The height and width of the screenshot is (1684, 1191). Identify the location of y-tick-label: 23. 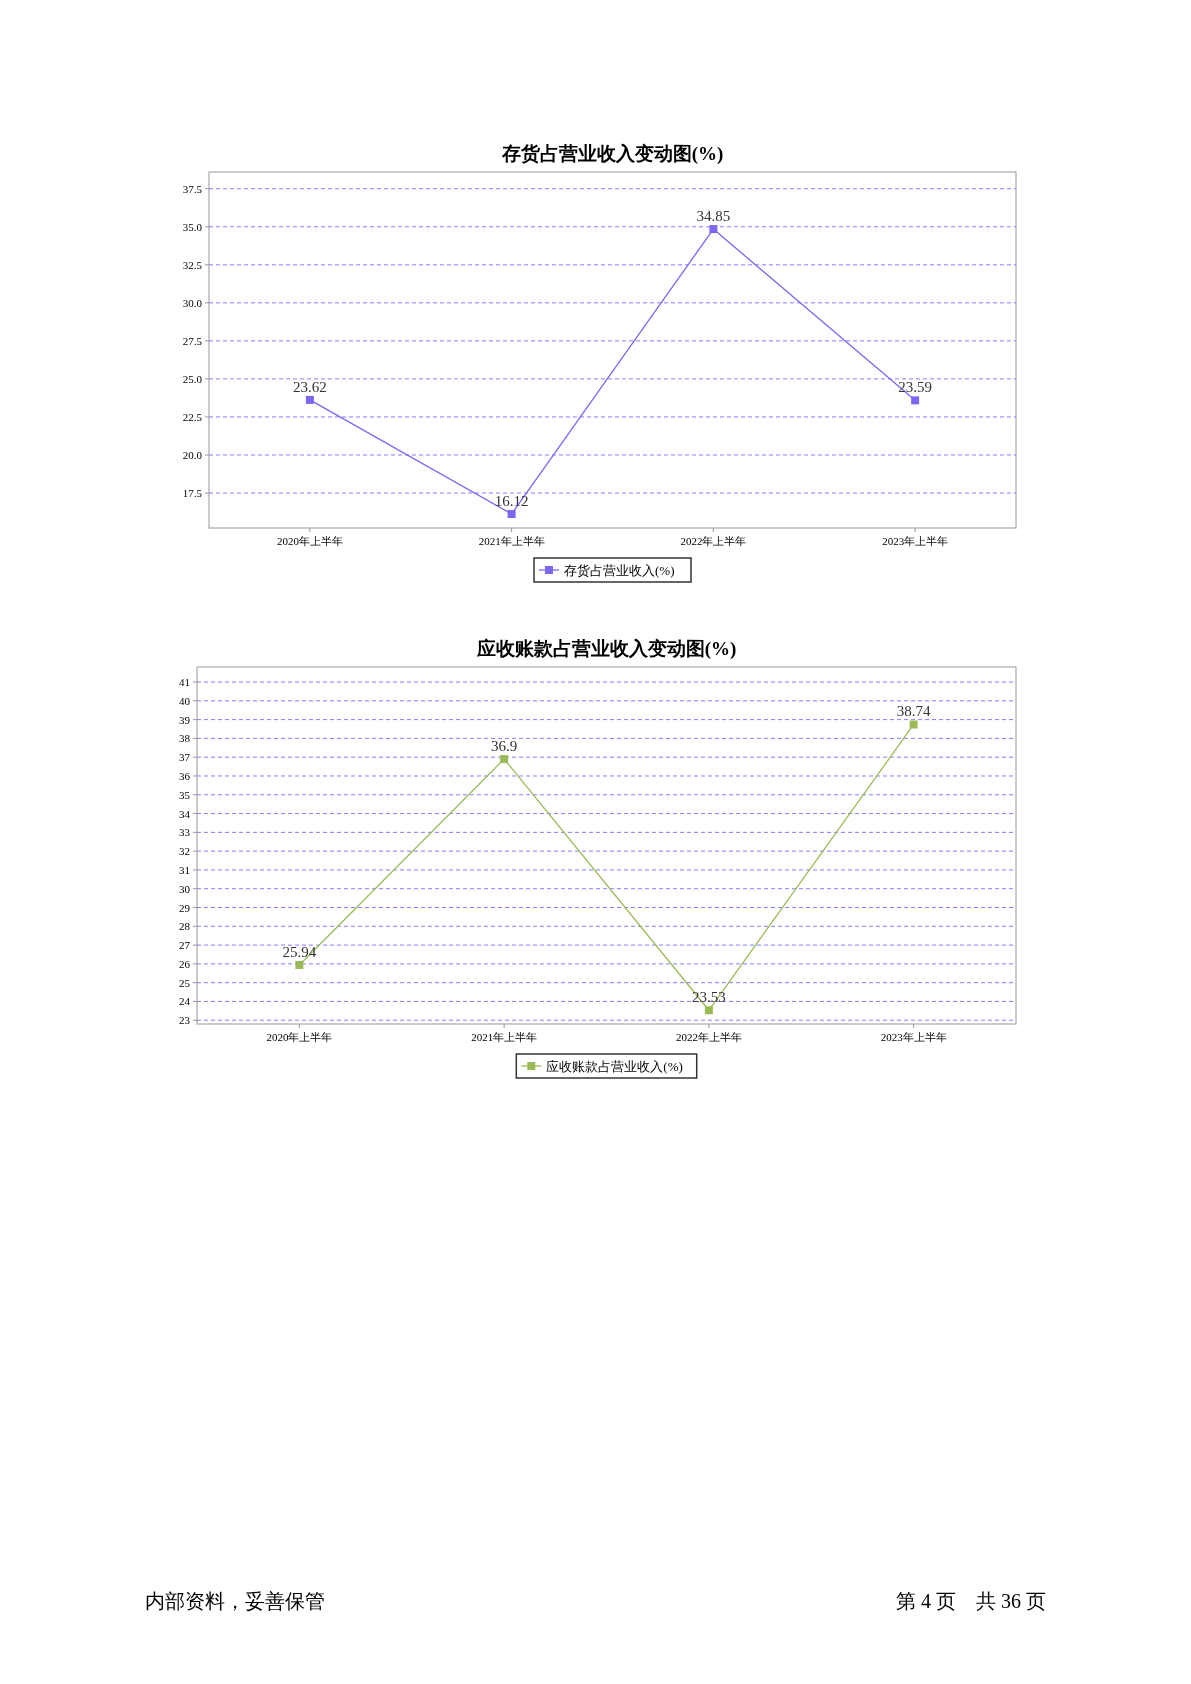
(185, 1020).